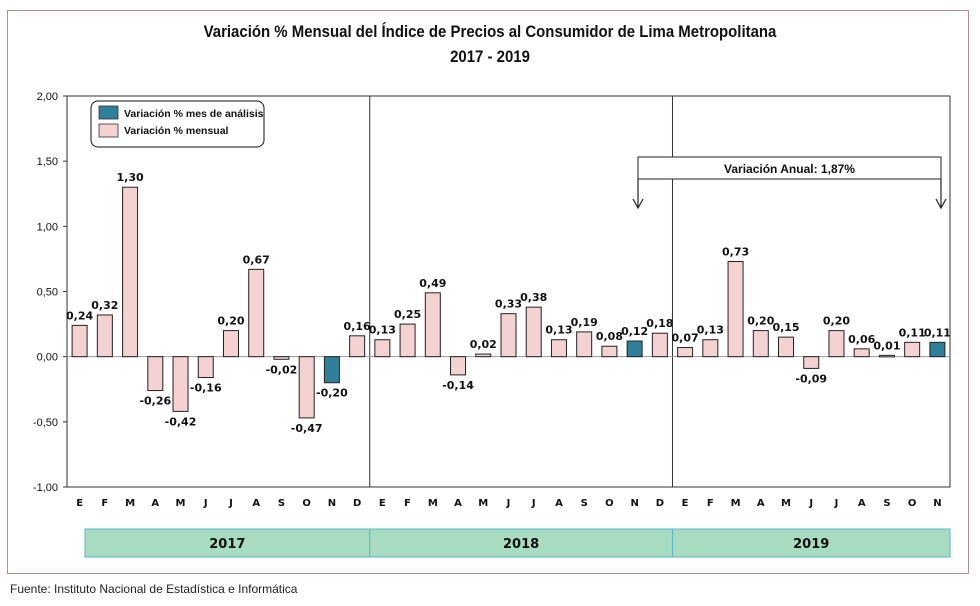 The image size is (980, 606). Describe the element at coordinates (660, 503) in the screenshot. I see `month-label: D` at that location.